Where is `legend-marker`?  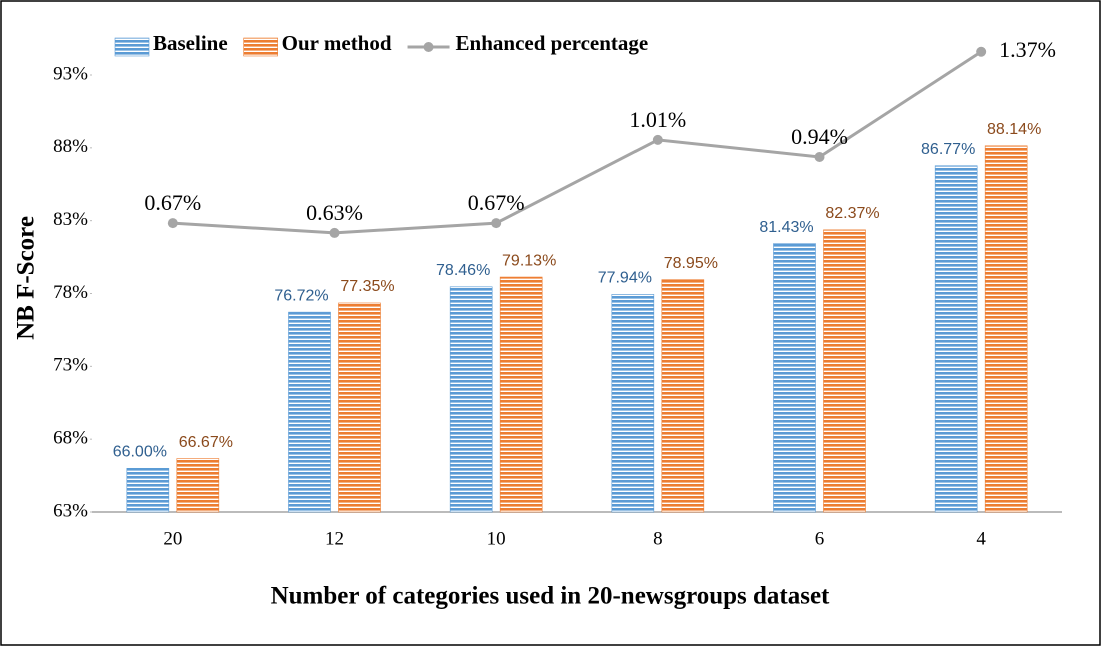
legend-marker is located at coordinates (428, 47).